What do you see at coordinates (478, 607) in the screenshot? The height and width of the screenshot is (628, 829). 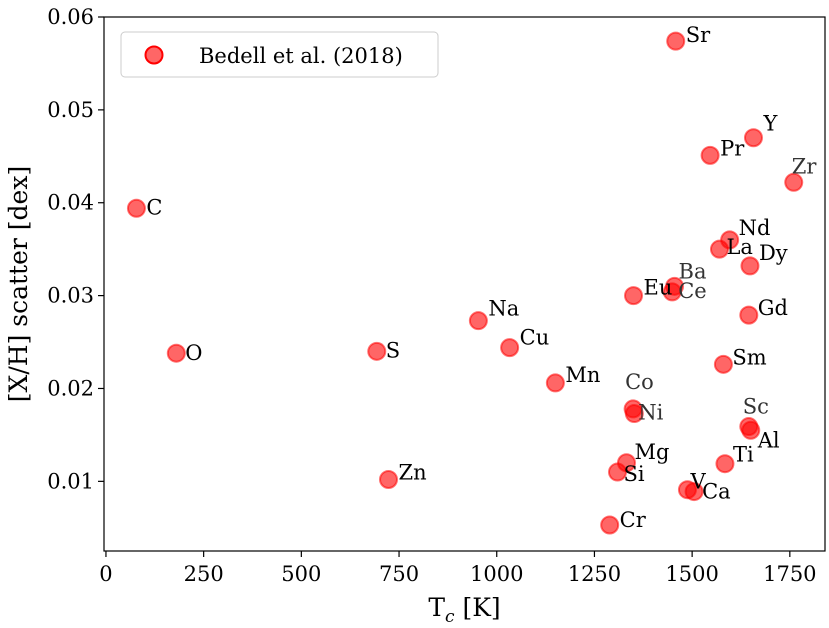 I see `x-axis-label-unit: [K]` at bounding box center [478, 607].